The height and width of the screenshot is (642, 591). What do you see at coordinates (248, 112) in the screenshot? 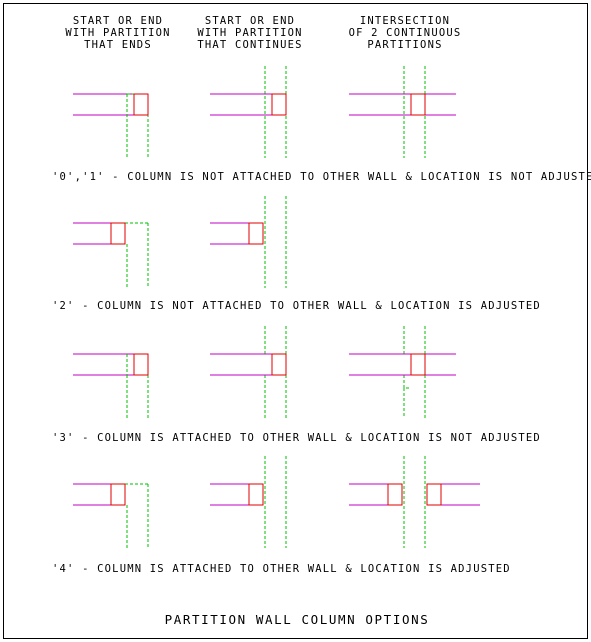
I see `detail-01-continues` at bounding box center [248, 112].